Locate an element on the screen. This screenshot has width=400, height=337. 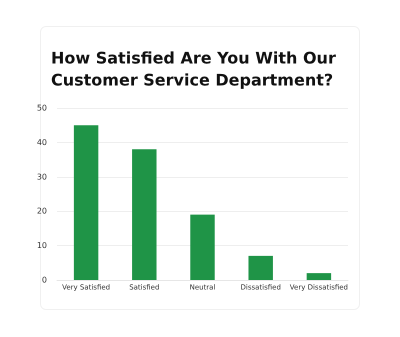
y-tick-label: 30 is located at coordinates (41, 177).